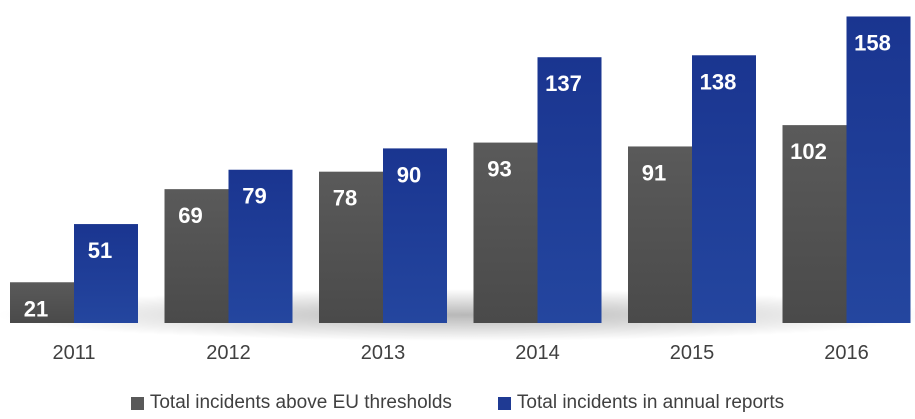 Image resolution: width=915 pixels, height=419 pixels. What do you see at coordinates (654, 172) in the screenshot?
I see `data-label-above-thresholds-2015: 91` at bounding box center [654, 172].